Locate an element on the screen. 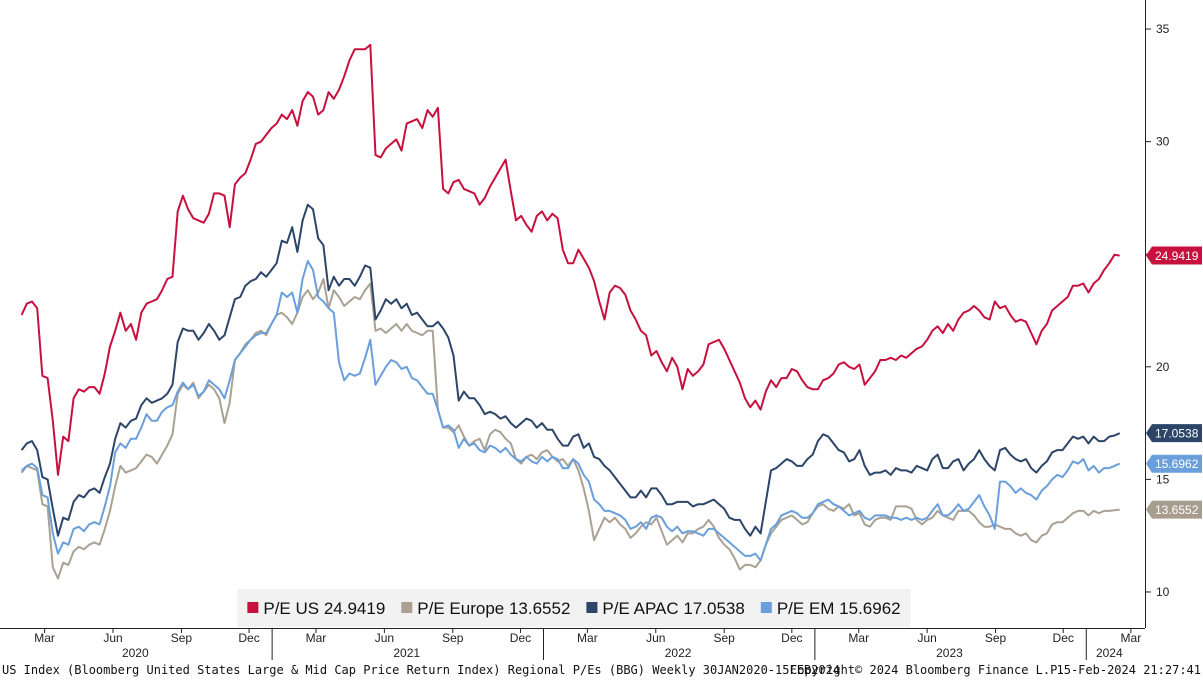 Image resolution: width=1203 pixels, height=680 pixels. last-value-label: 15.6962 is located at coordinates (1174, 463).